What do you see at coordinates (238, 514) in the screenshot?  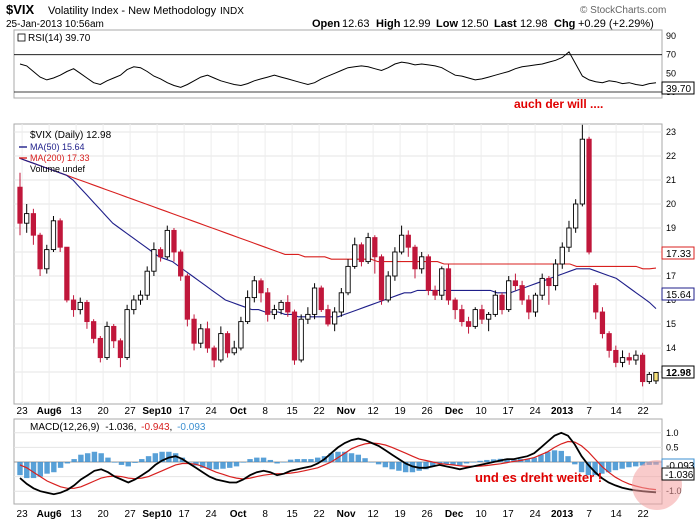 I see `macd-x-label: Oct` at bounding box center [238, 514].